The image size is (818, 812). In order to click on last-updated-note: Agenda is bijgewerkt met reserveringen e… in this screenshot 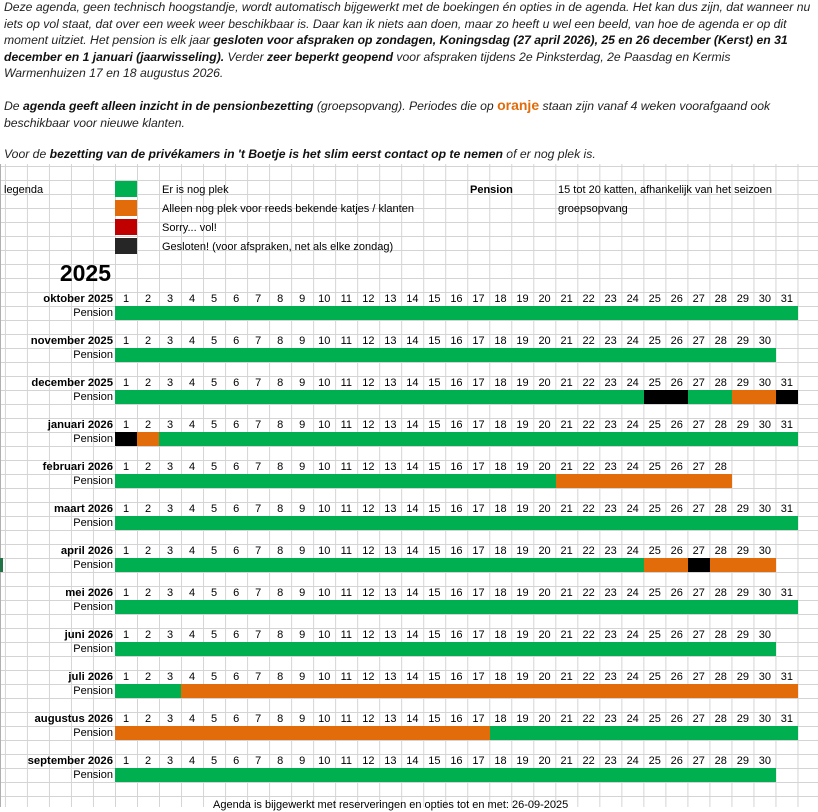, I will do `click(391, 805)`.